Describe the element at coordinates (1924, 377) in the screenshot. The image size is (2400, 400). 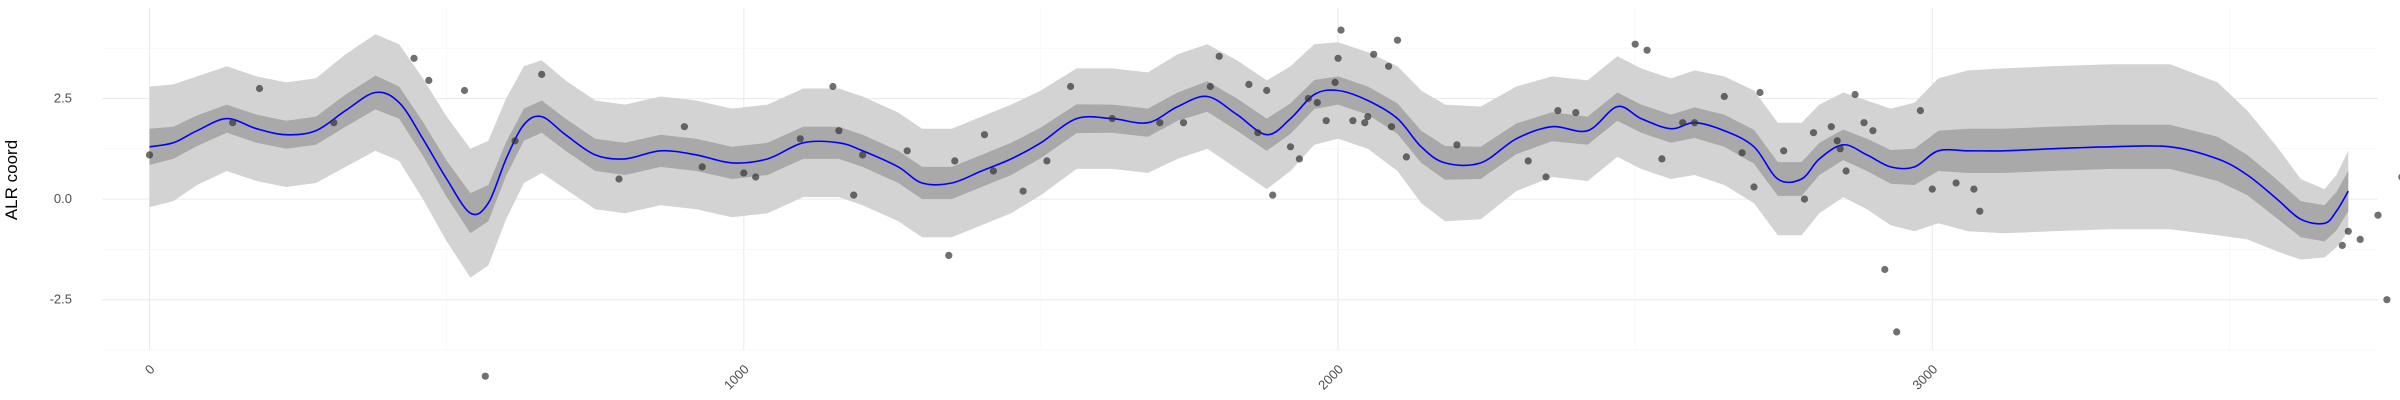
I see `x-tick-label: 3000` at that location.